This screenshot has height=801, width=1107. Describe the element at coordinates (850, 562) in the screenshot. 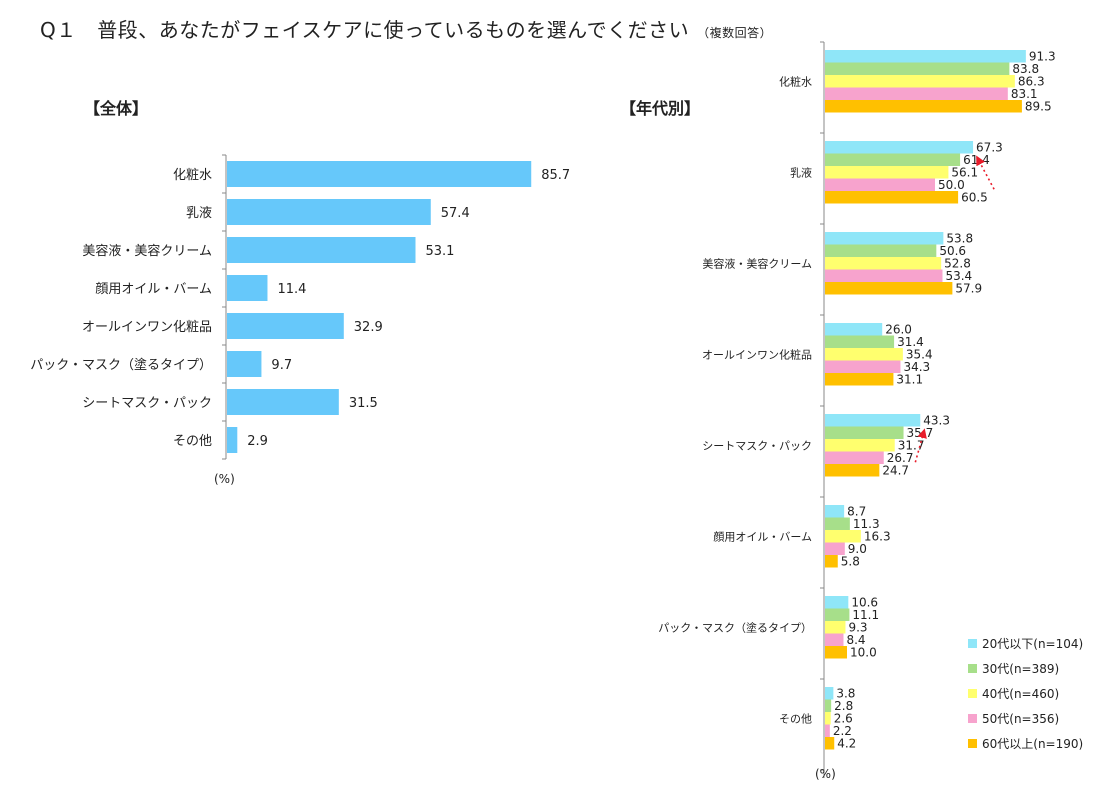

I see `age-value-label: 5.8` at that location.